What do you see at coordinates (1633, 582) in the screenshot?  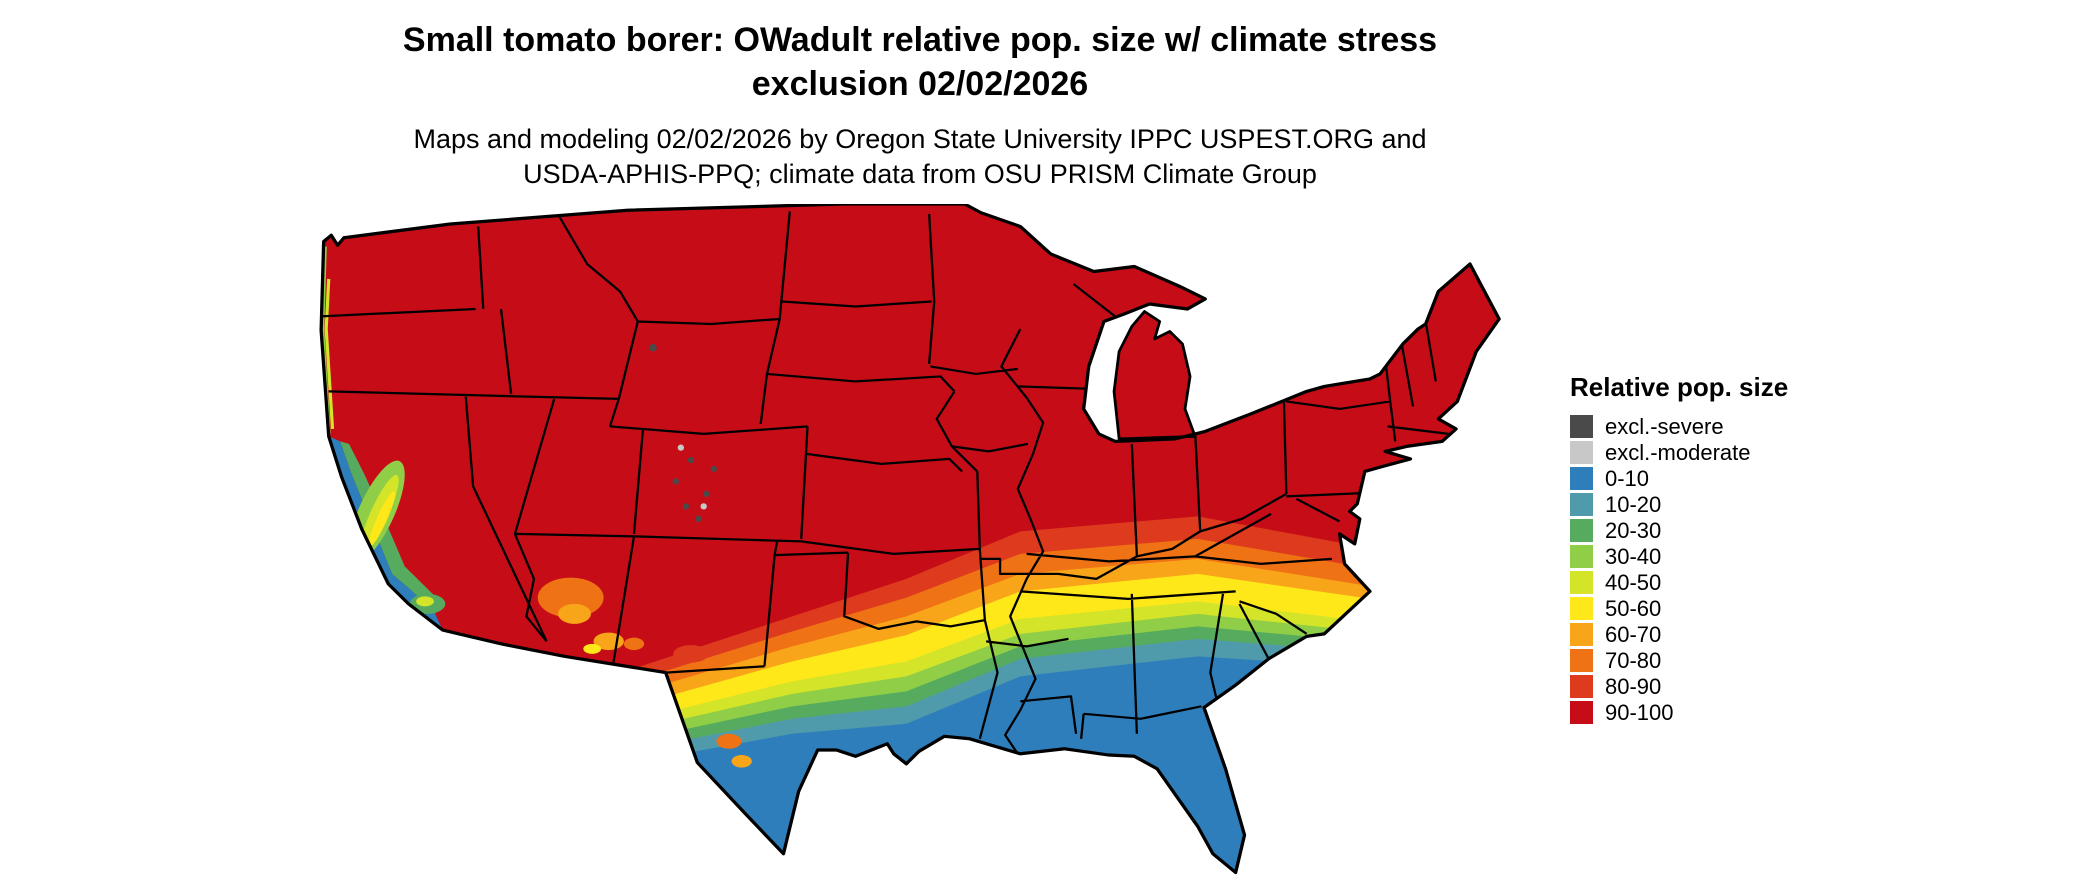 I see `legend-item-label: 40-50` at bounding box center [1633, 582].